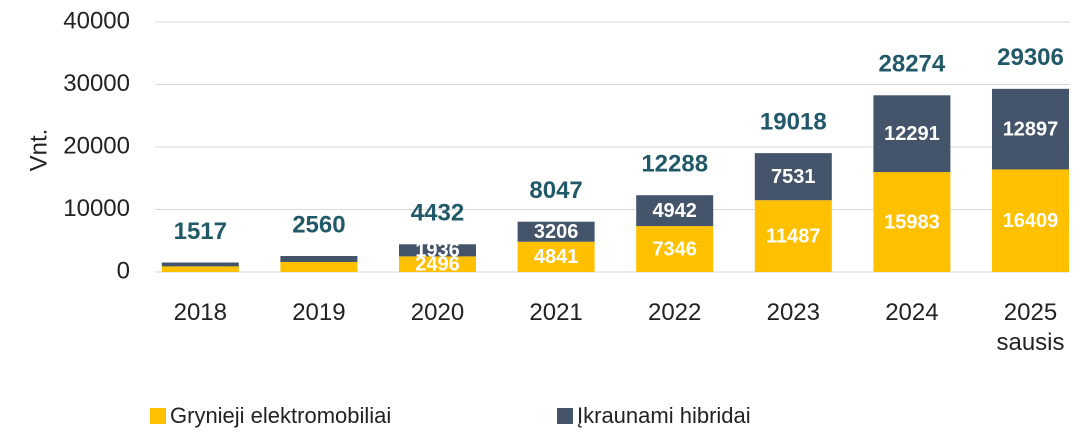 This screenshot has width=1084, height=434. What do you see at coordinates (674, 312) in the screenshot?
I see `x-tick-label: 2022` at bounding box center [674, 312].